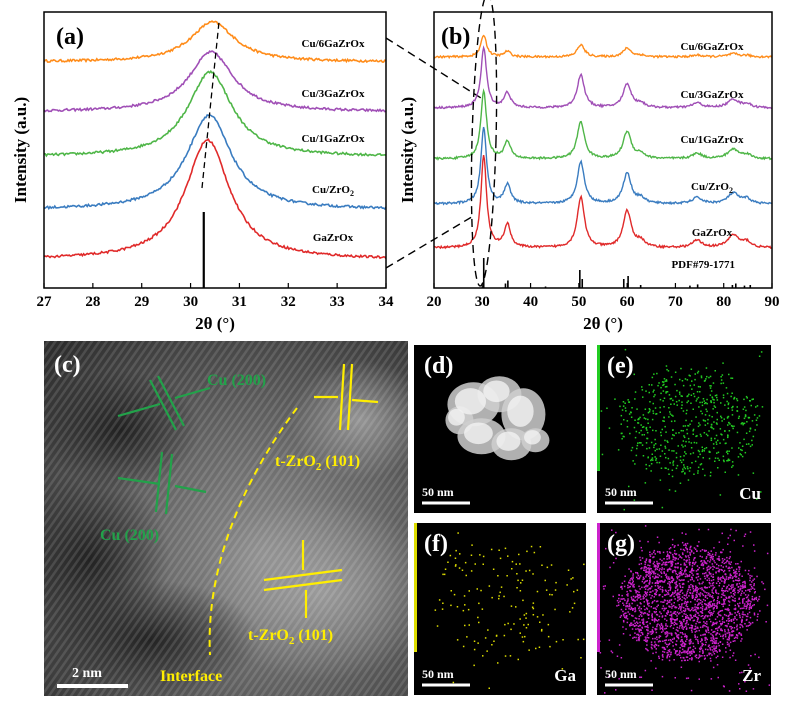 The image size is (794, 709). I want to click on panel-a-x-axis-title: 2θ (°), so click(215, 323).